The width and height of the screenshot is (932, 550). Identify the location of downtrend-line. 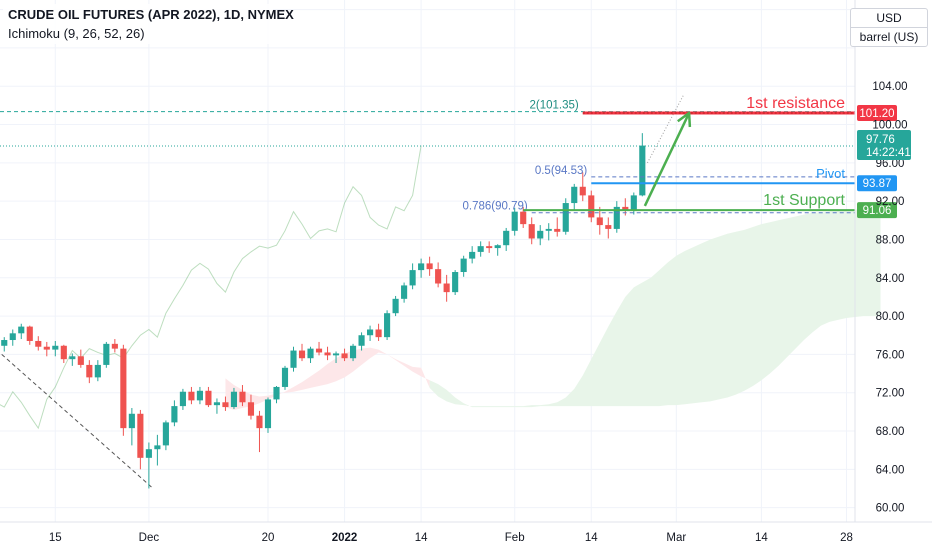
(77, 421).